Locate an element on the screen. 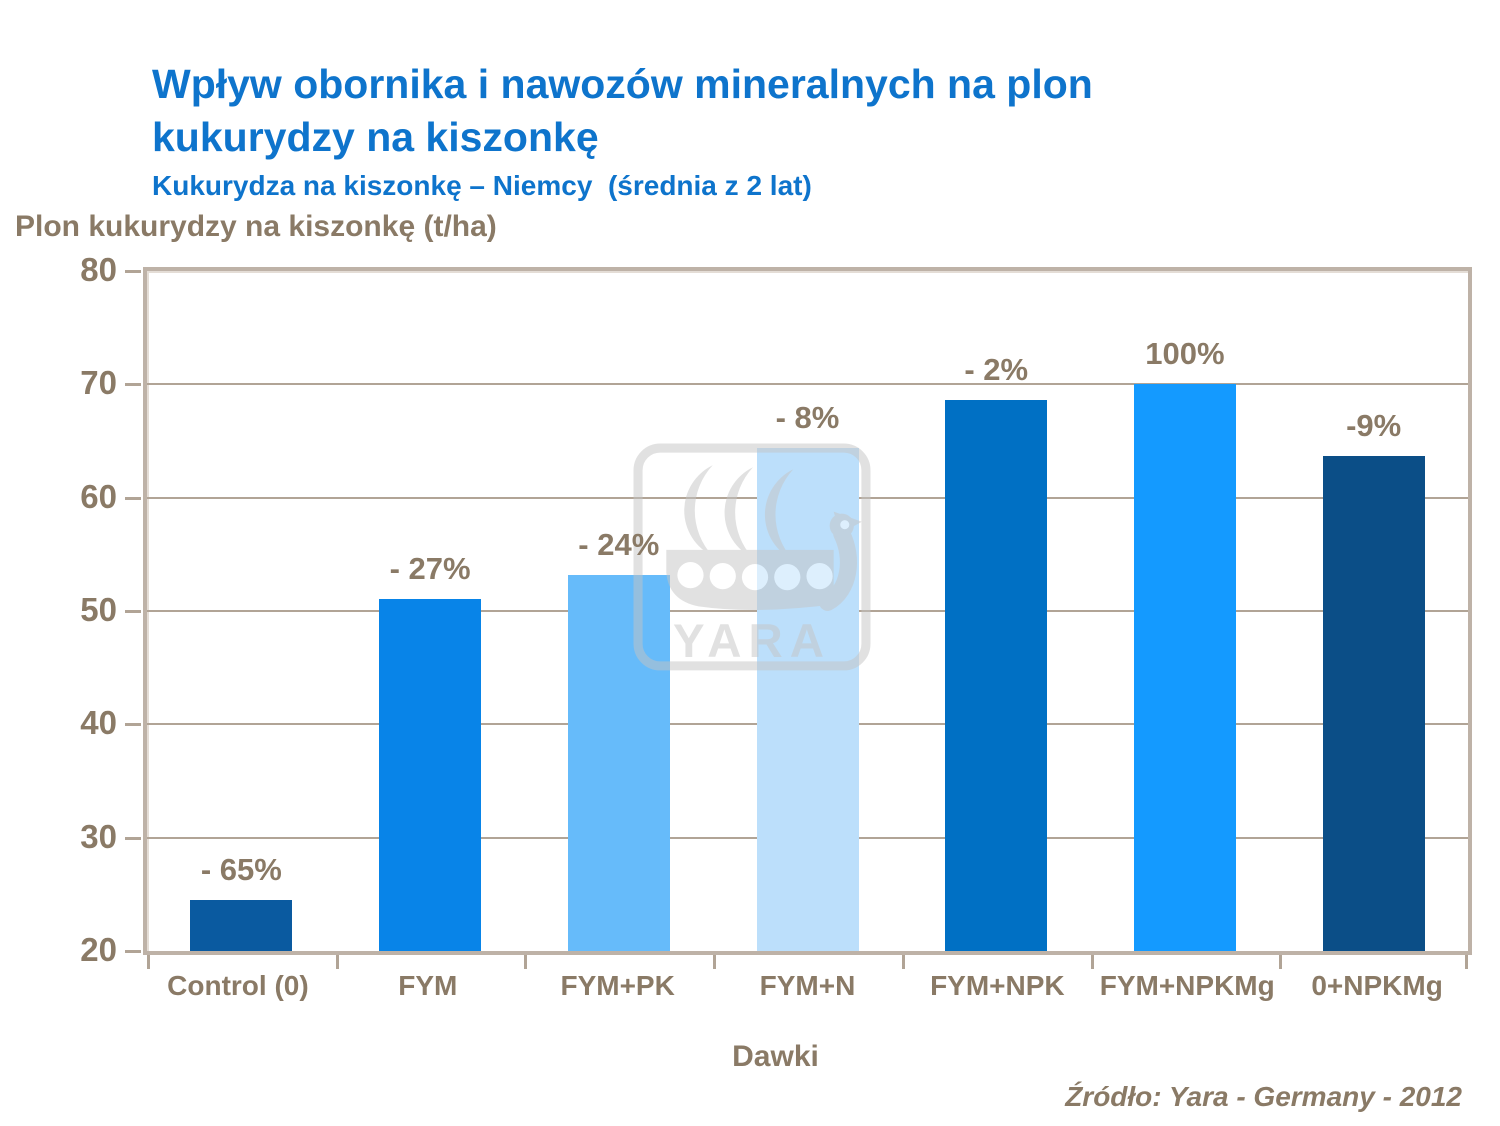 The image size is (1500, 1126). category-label: FYM is located at coordinates (428, 985).